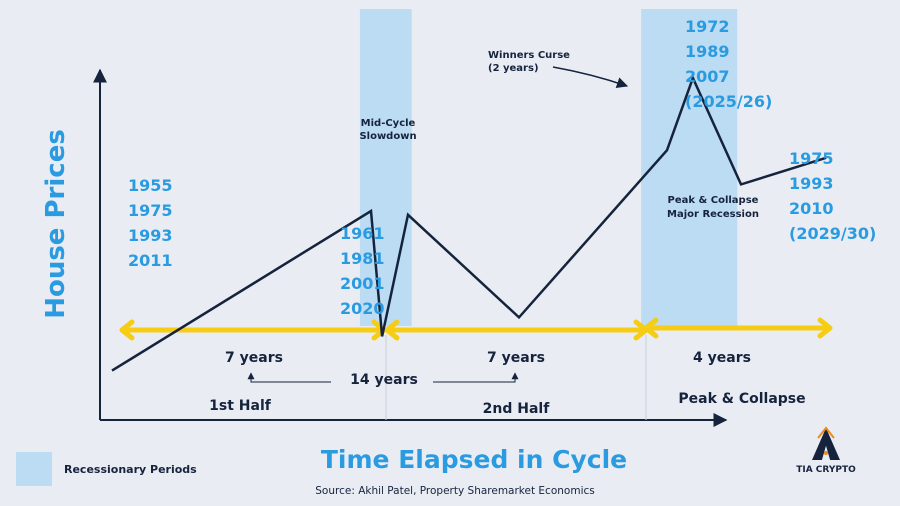 The image size is (900, 506). What do you see at coordinates (689, 167) in the screenshot?
I see `recession-band-peak` at bounding box center [689, 167].